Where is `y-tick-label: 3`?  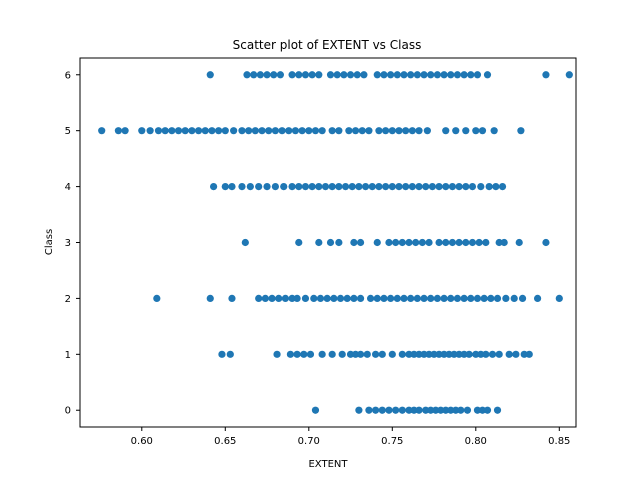 y-tick-label: 3 is located at coordinates (68, 243).